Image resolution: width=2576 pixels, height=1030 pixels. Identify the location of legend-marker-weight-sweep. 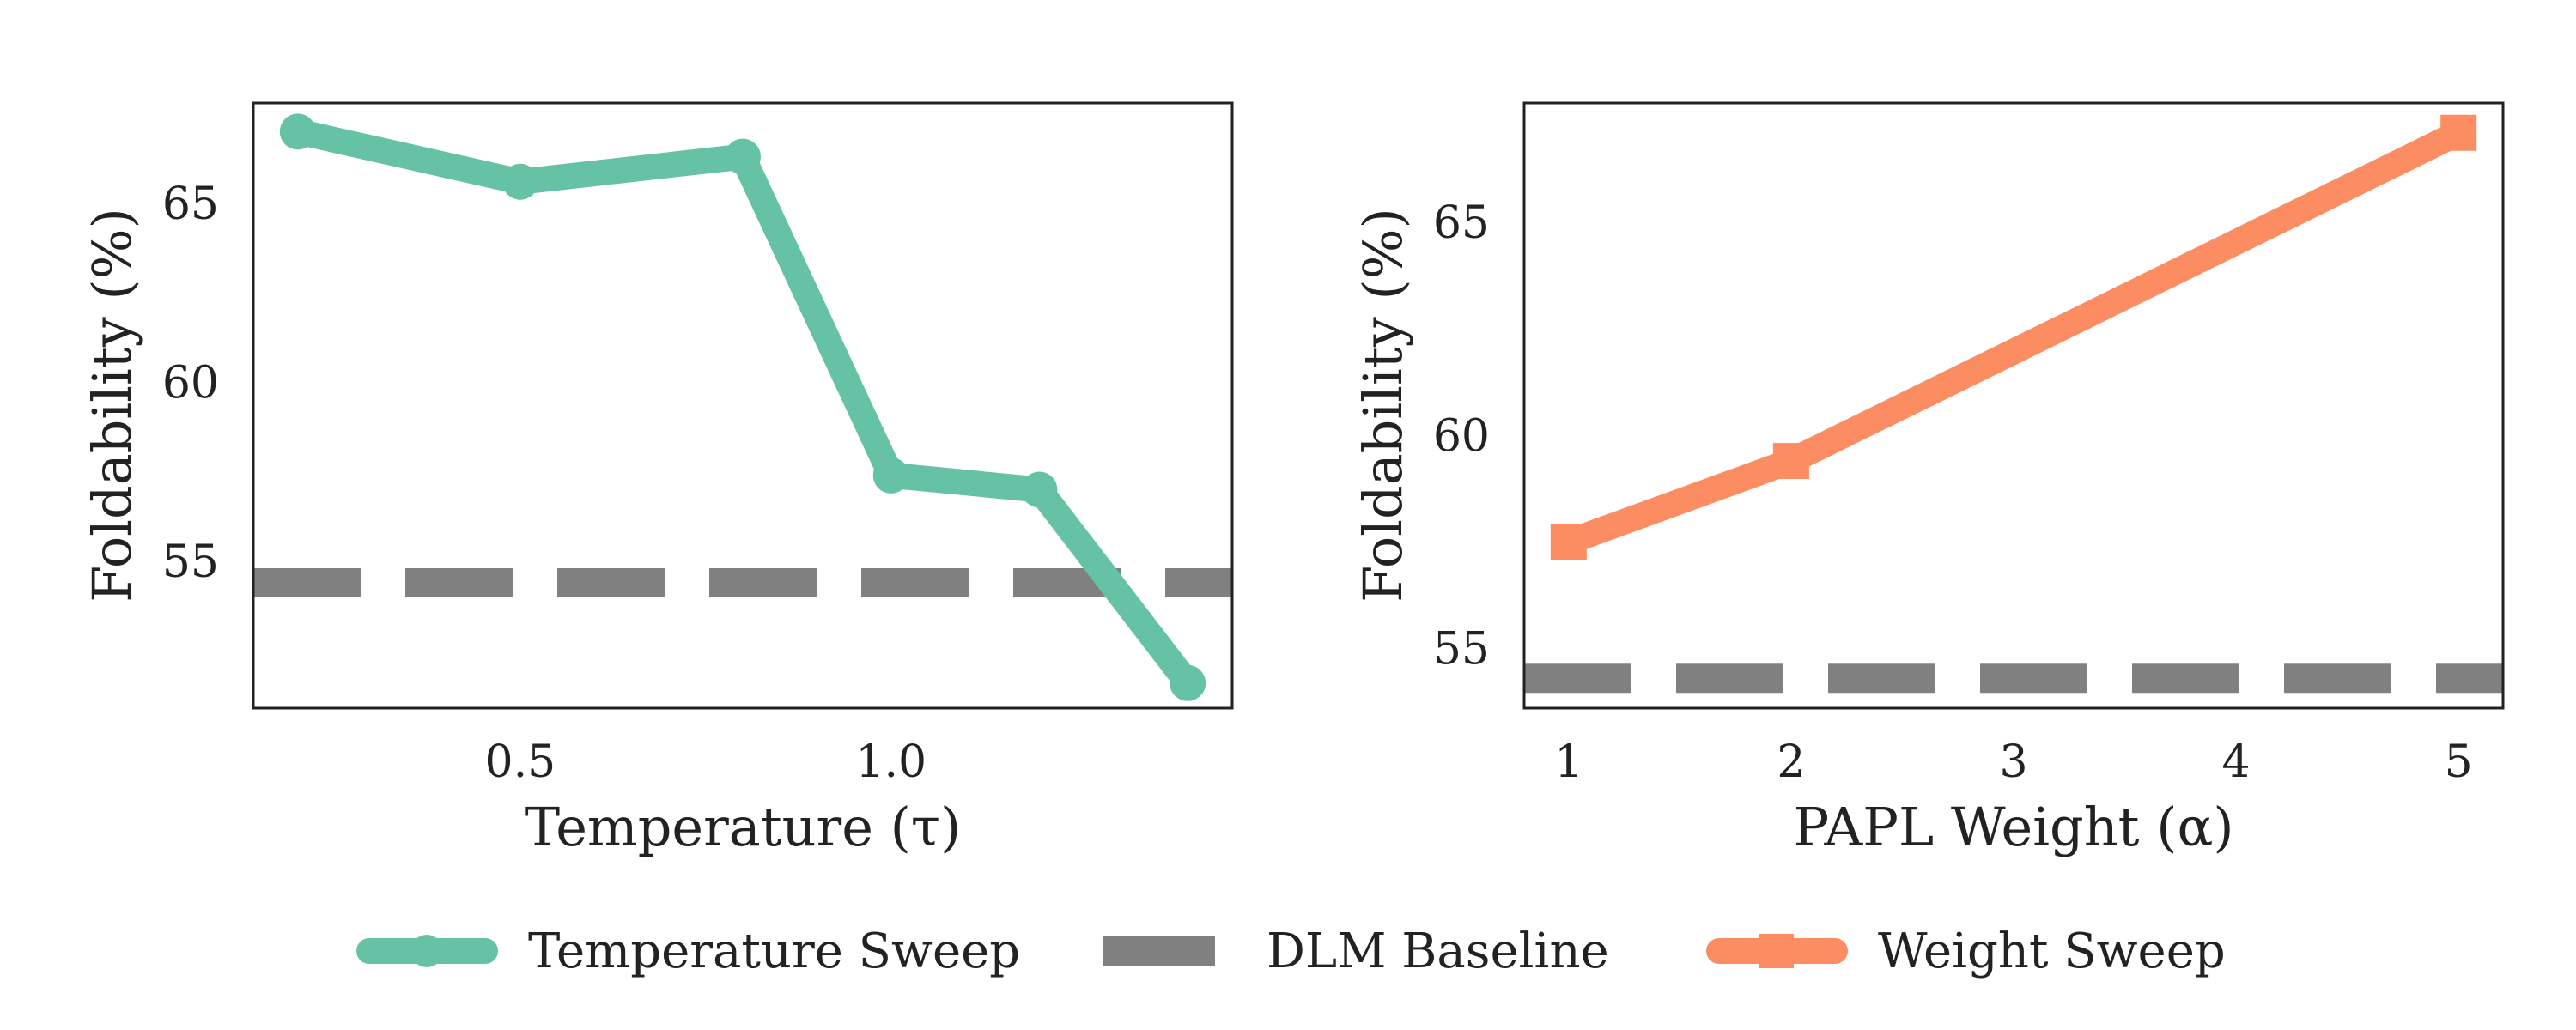
(1777, 951).